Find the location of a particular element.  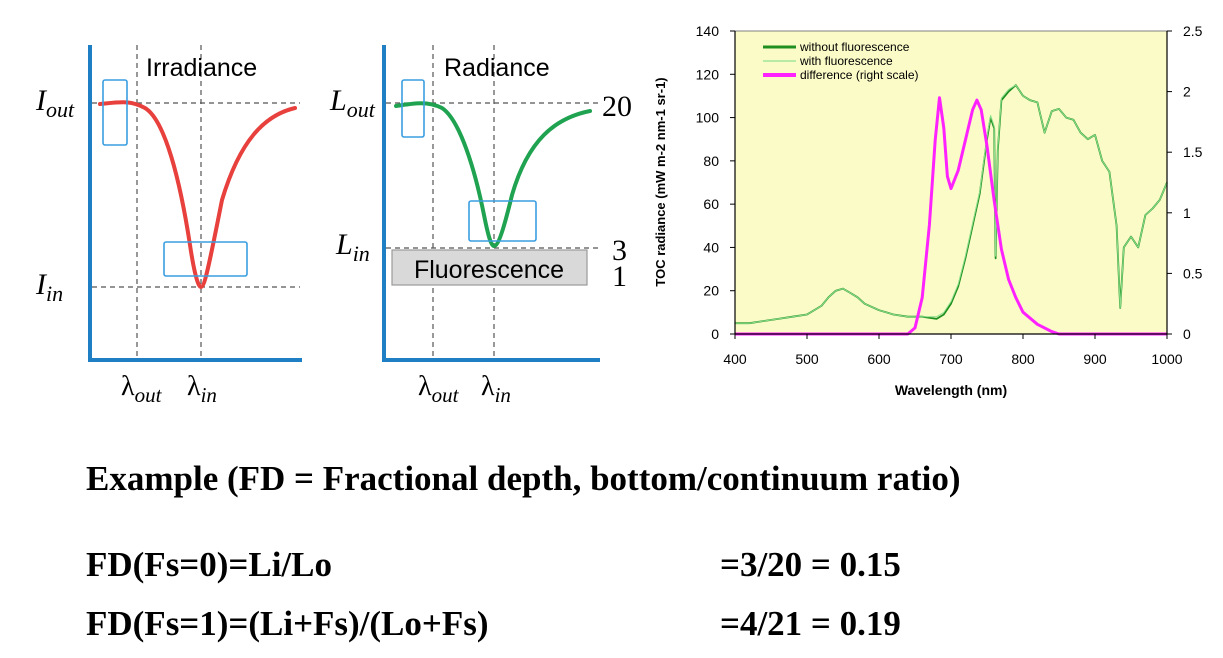

y-tick-label: 0 is located at coordinates (715, 334).